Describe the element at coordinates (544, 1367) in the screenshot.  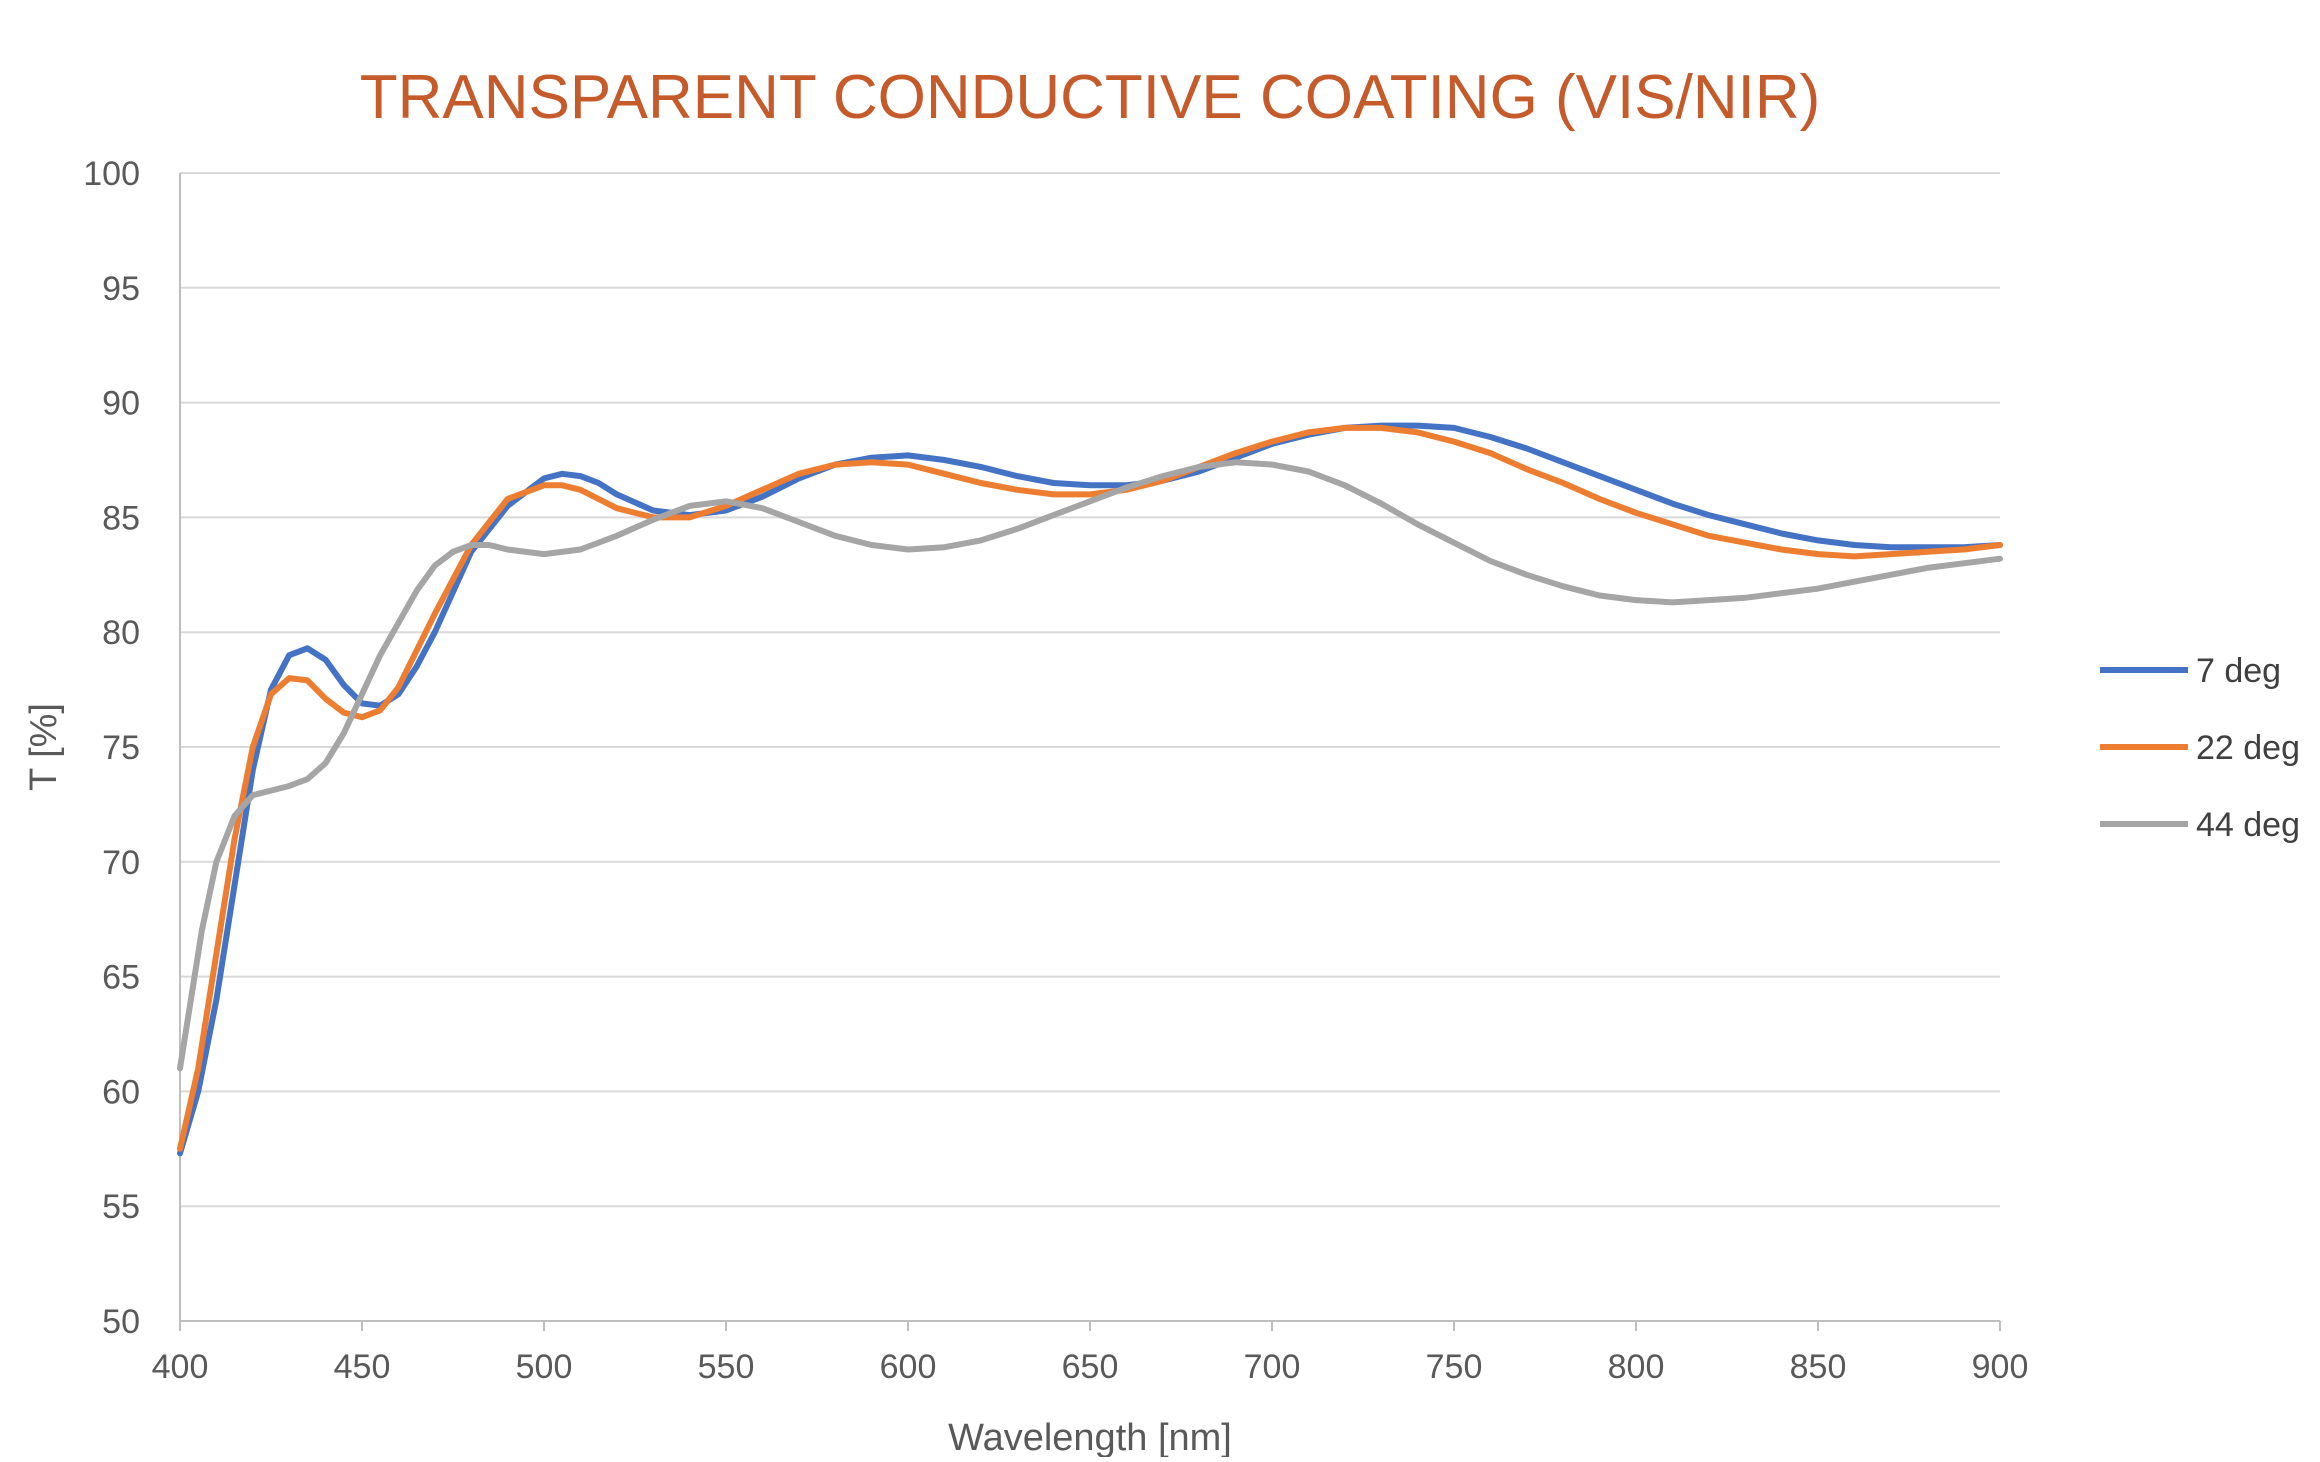
I see `x-tick-label: 500` at that location.